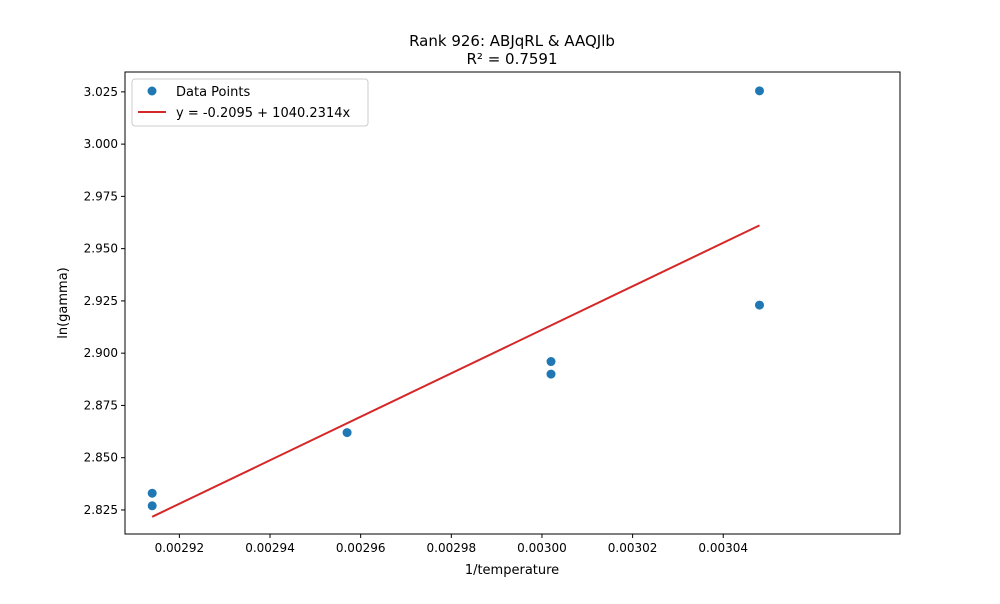  What do you see at coordinates (512, 41) in the screenshot?
I see `chart-title: Rank 926: ABJqRL & AAQJlb` at bounding box center [512, 41].